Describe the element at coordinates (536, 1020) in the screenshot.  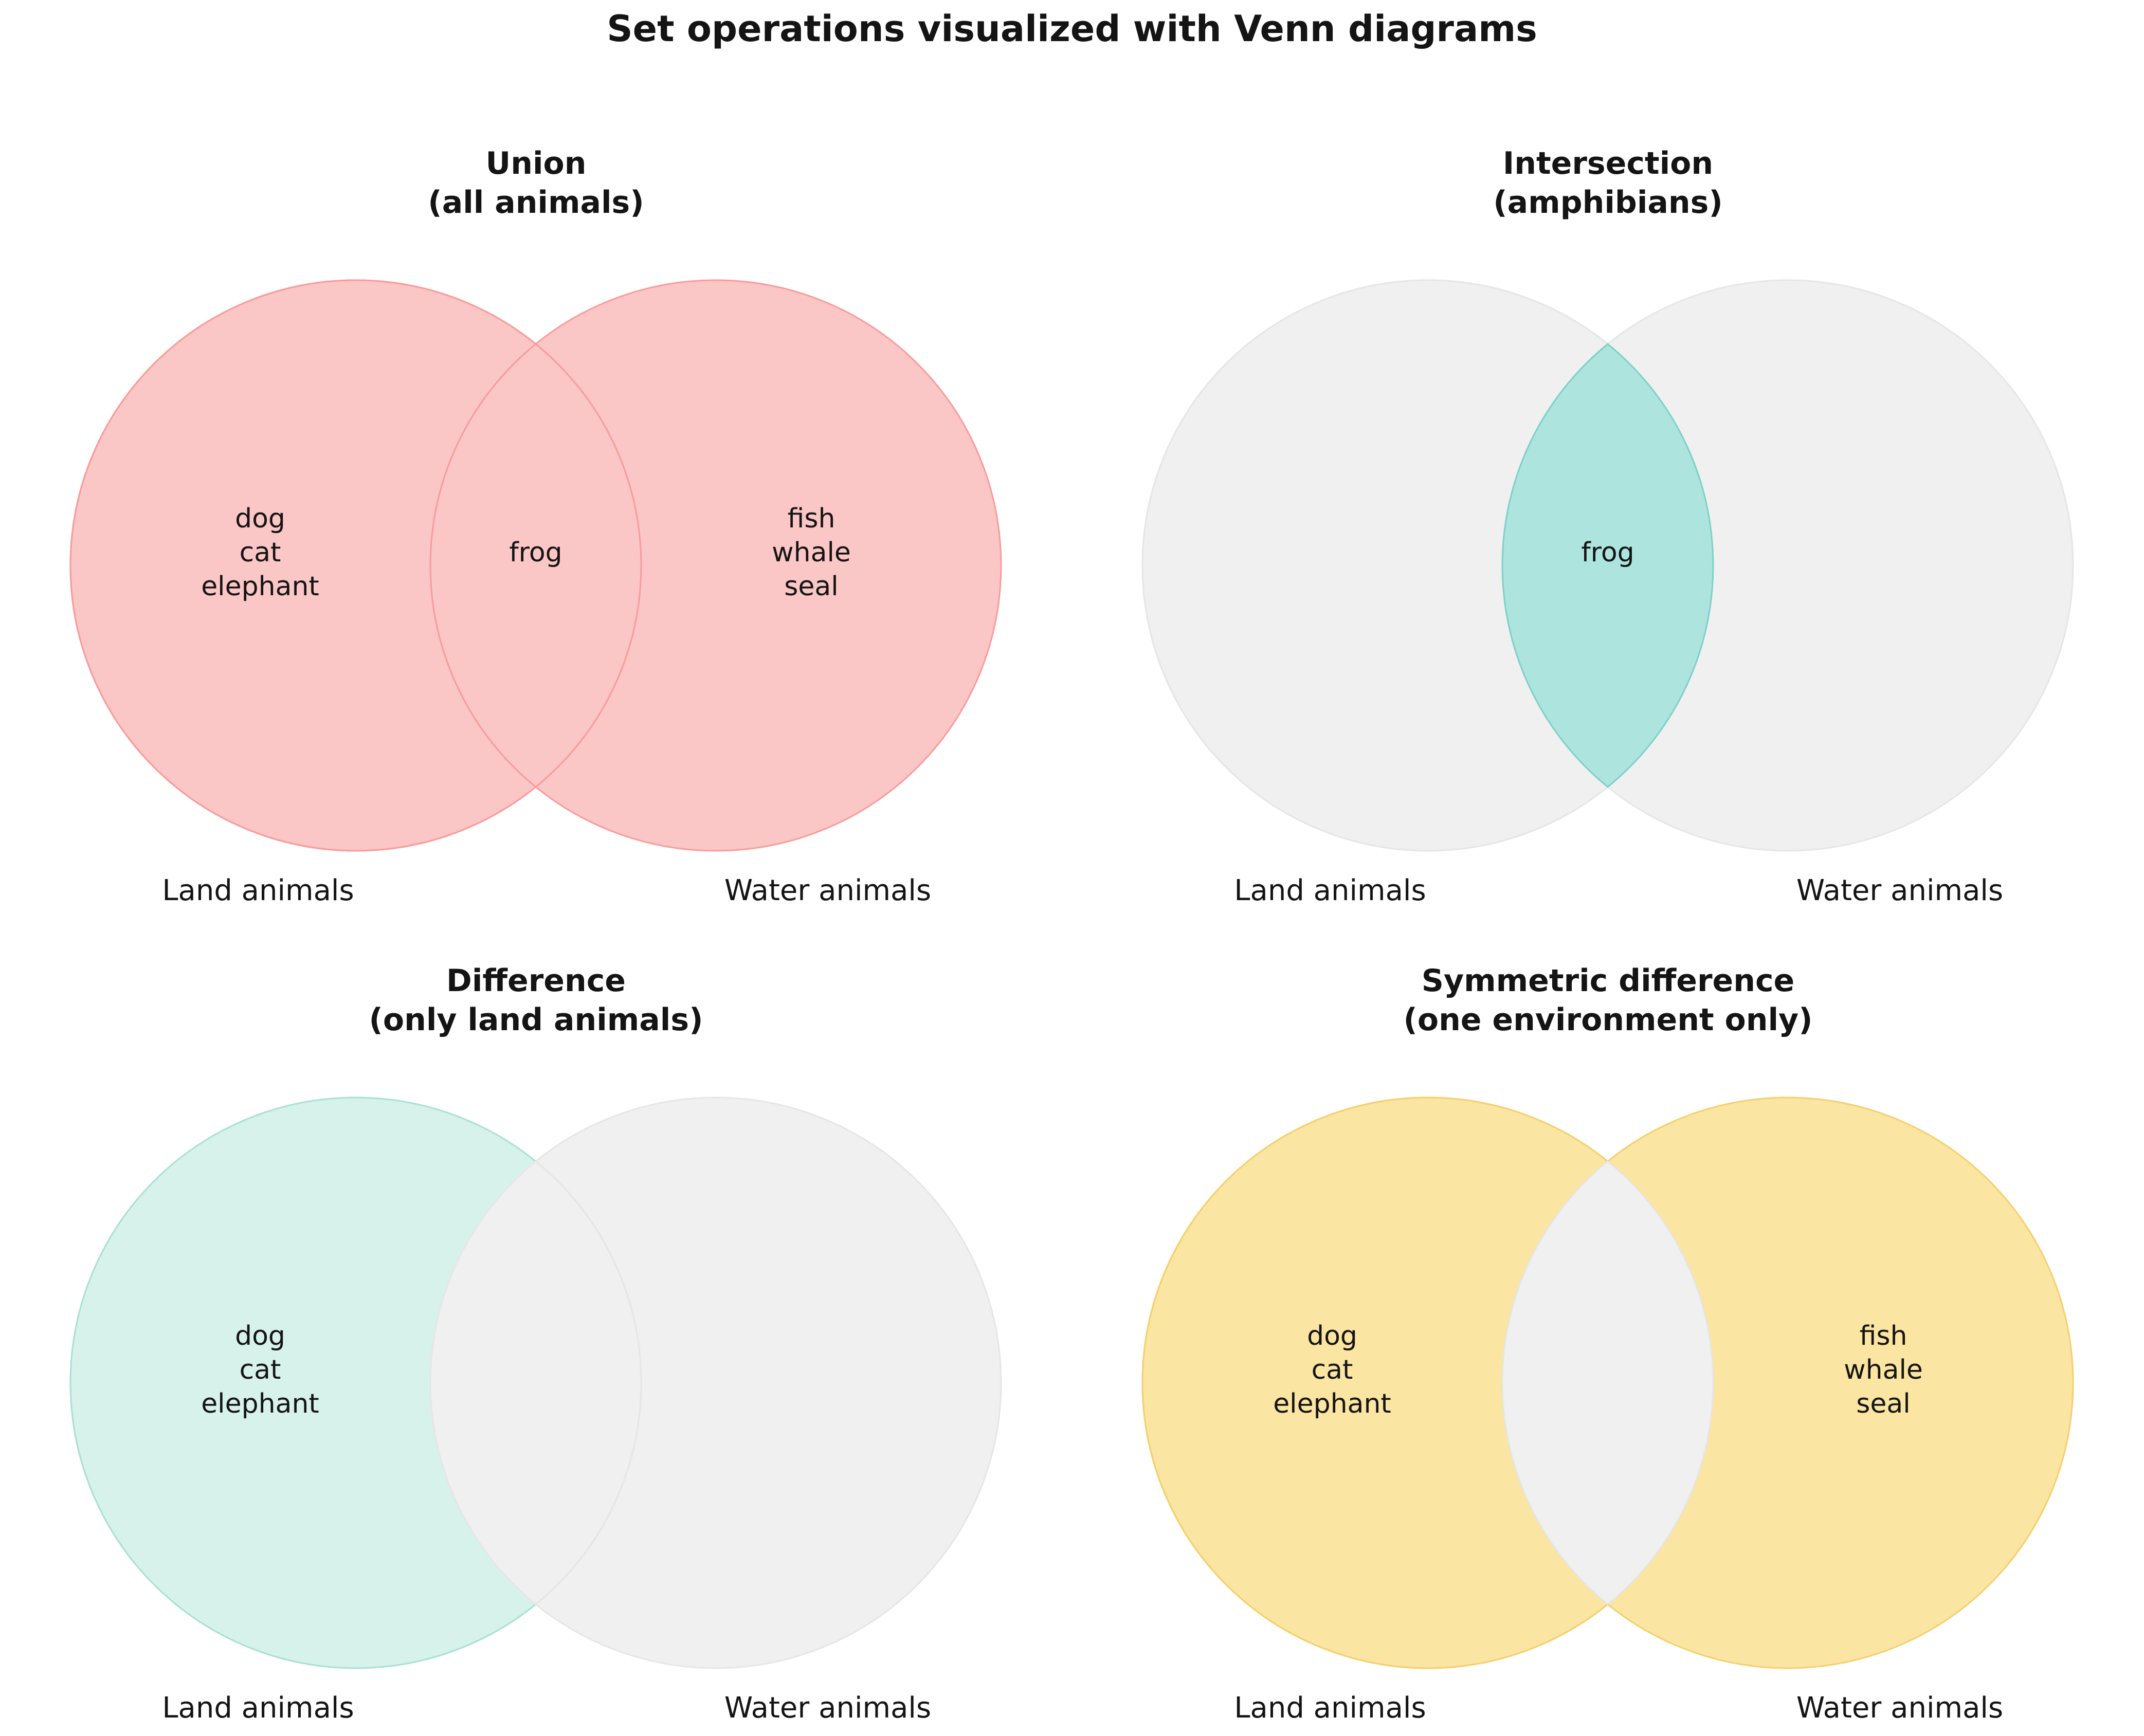
I see `panel-title-line2: (only land animals)` at that location.